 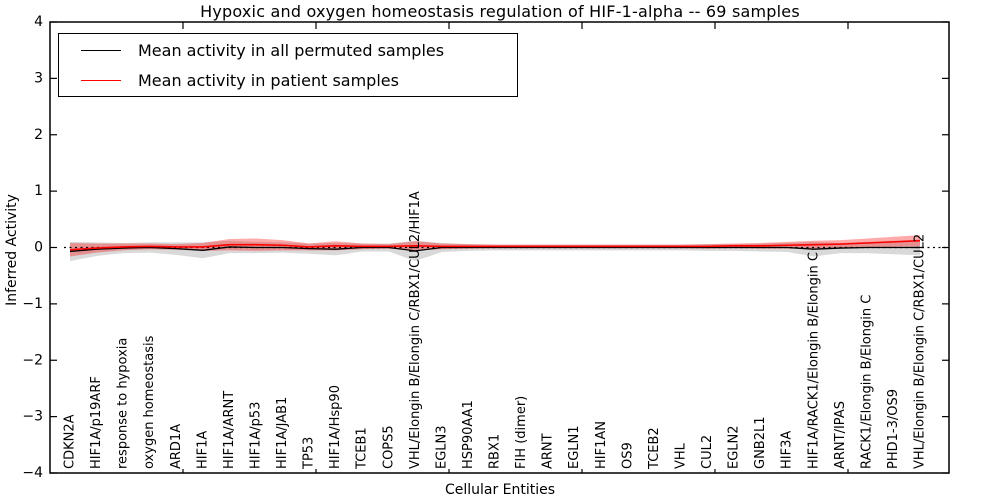 I want to click on entity-label: HIF1A/JAB1, so click(x=282, y=433).